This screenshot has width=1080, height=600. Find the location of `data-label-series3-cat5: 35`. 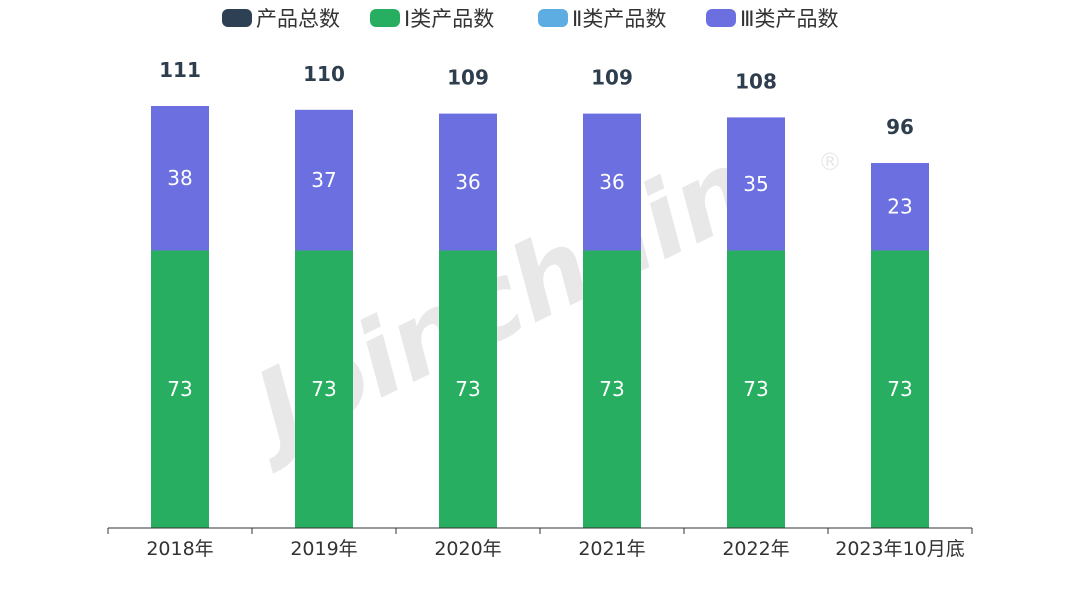

data-label-series3-cat5: 35 is located at coordinates (755, 184).